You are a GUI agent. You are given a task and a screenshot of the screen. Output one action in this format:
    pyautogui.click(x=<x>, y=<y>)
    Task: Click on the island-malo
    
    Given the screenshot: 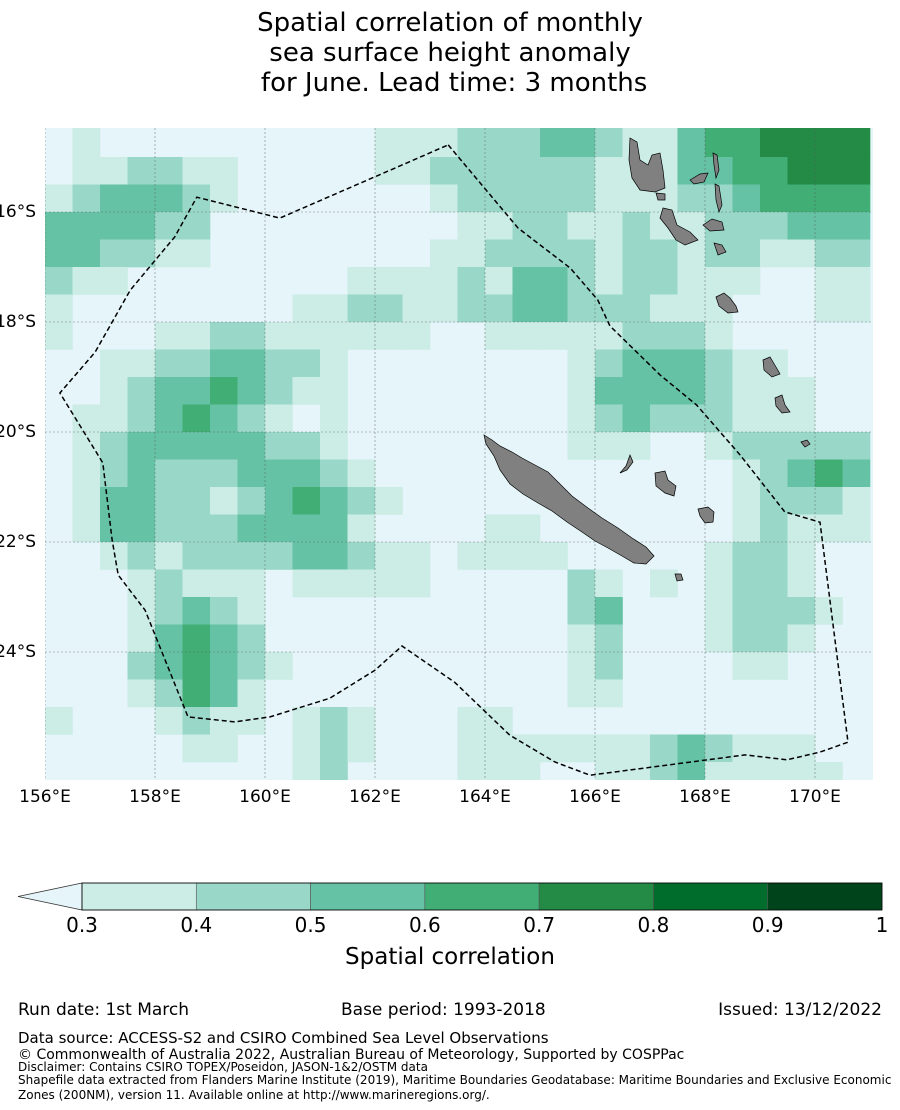 What is the action you would take?
    pyautogui.click(x=660, y=196)
    